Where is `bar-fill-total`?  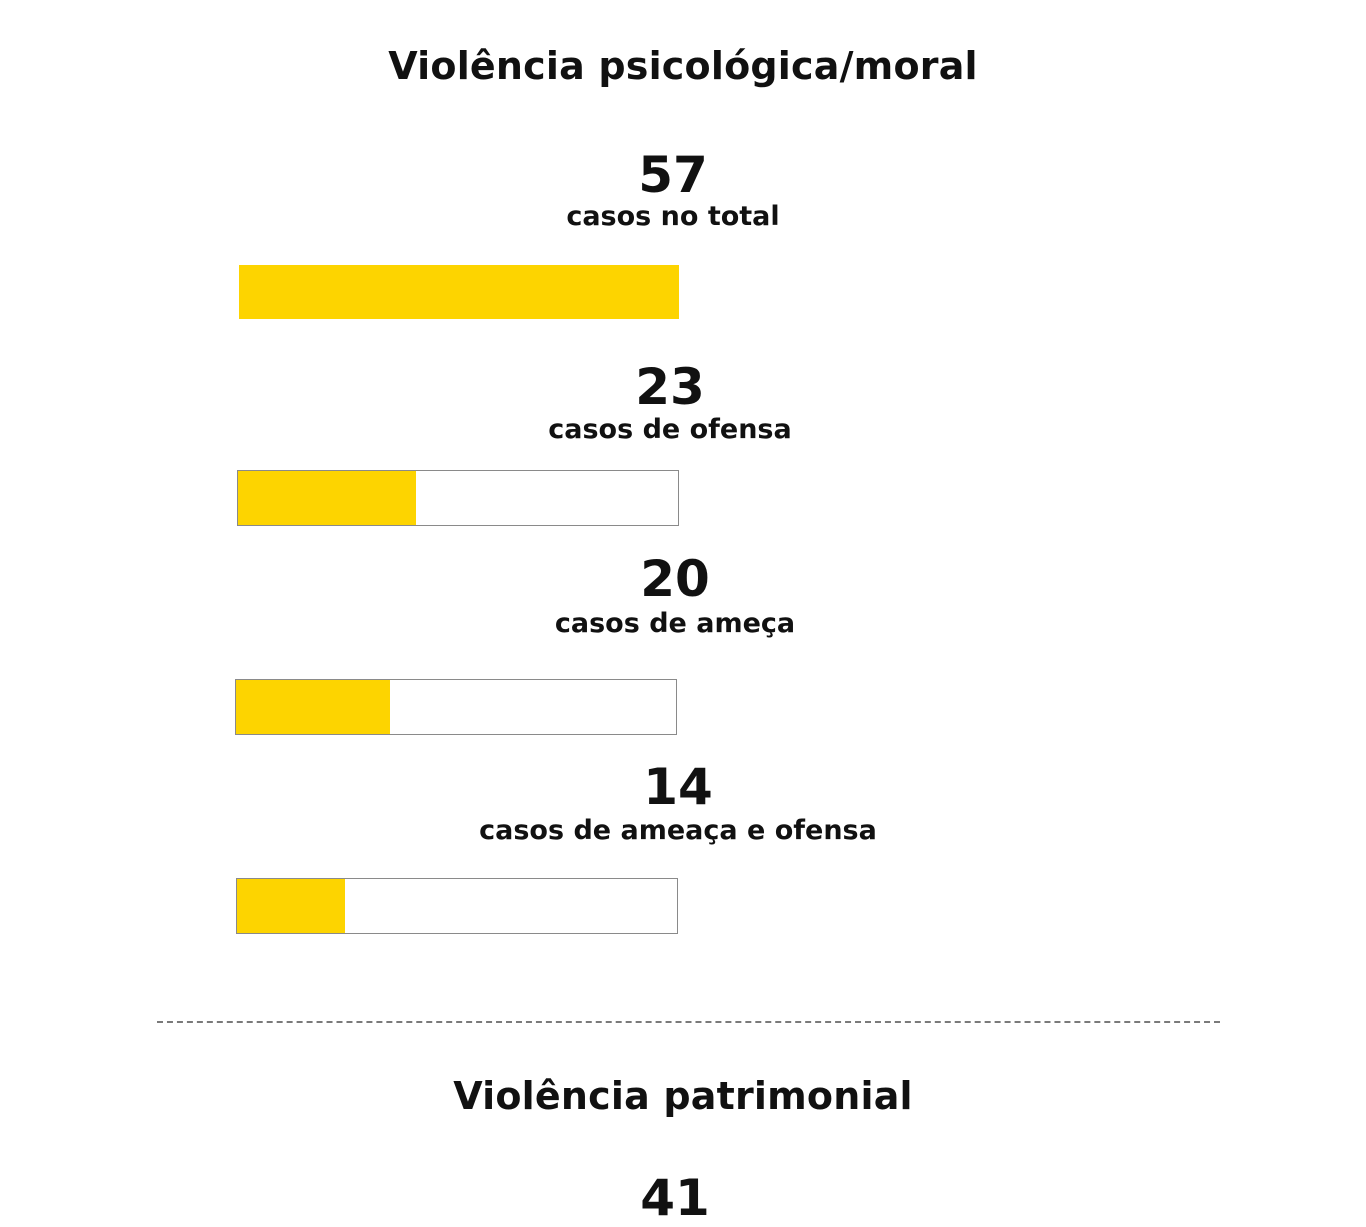 bar-fill-total is located at coordinates (459, 292).